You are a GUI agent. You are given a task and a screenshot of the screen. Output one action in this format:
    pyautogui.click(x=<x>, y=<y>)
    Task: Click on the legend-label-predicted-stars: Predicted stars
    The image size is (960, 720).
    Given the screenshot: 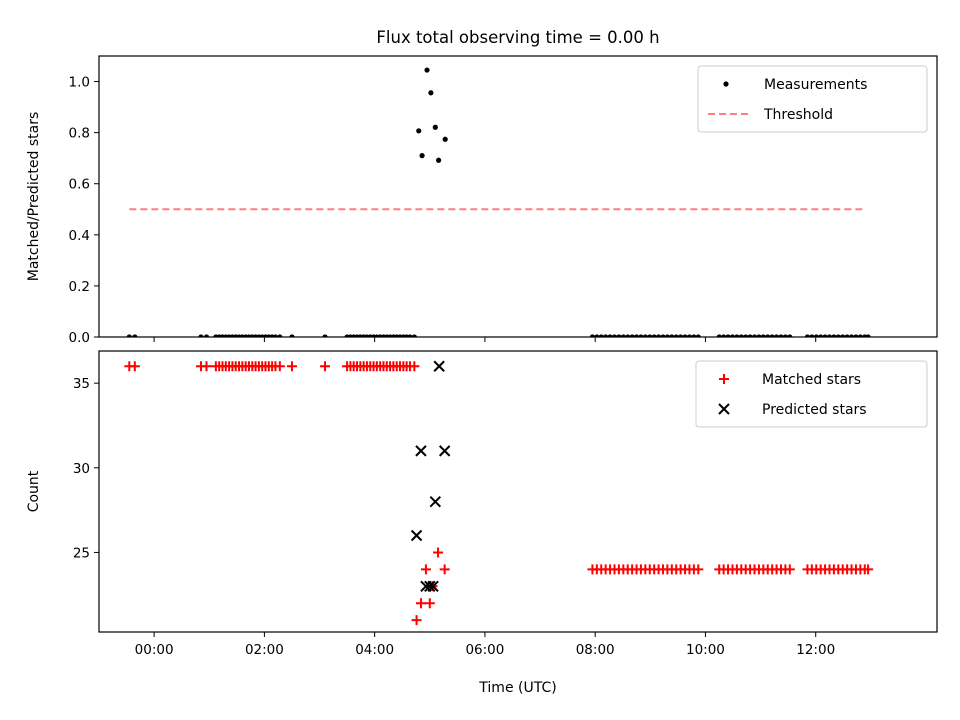 What is the action you would take?
    pyautogui.click(x=814, y=410)
    